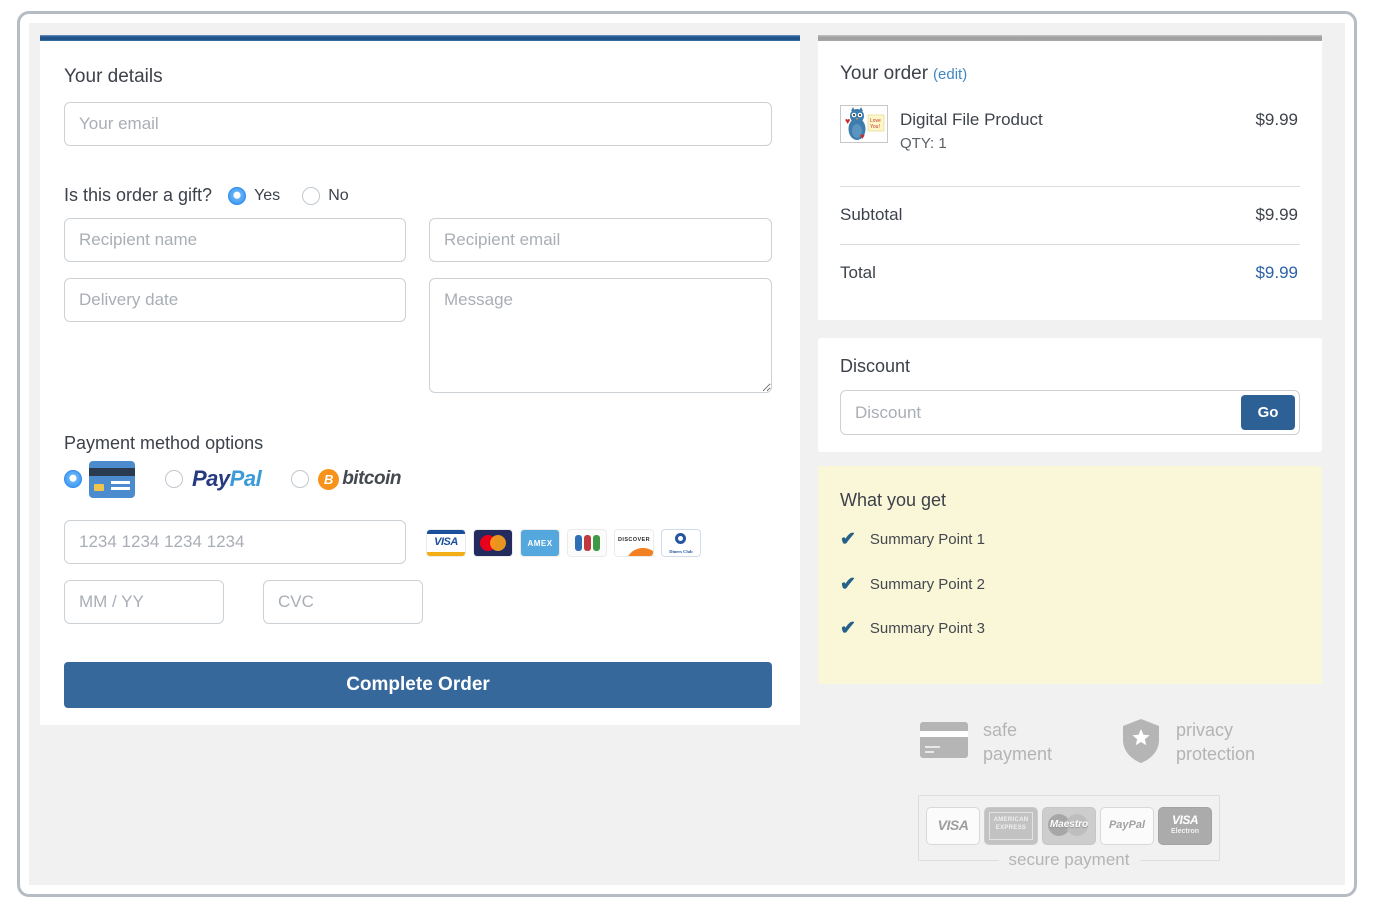 This screenshot has height=913, width=1376. What do you see at coordinates (1276, 214) in the screenshot?
I see `subtotal-value: $9.99` at bounding box center [1276, 214].